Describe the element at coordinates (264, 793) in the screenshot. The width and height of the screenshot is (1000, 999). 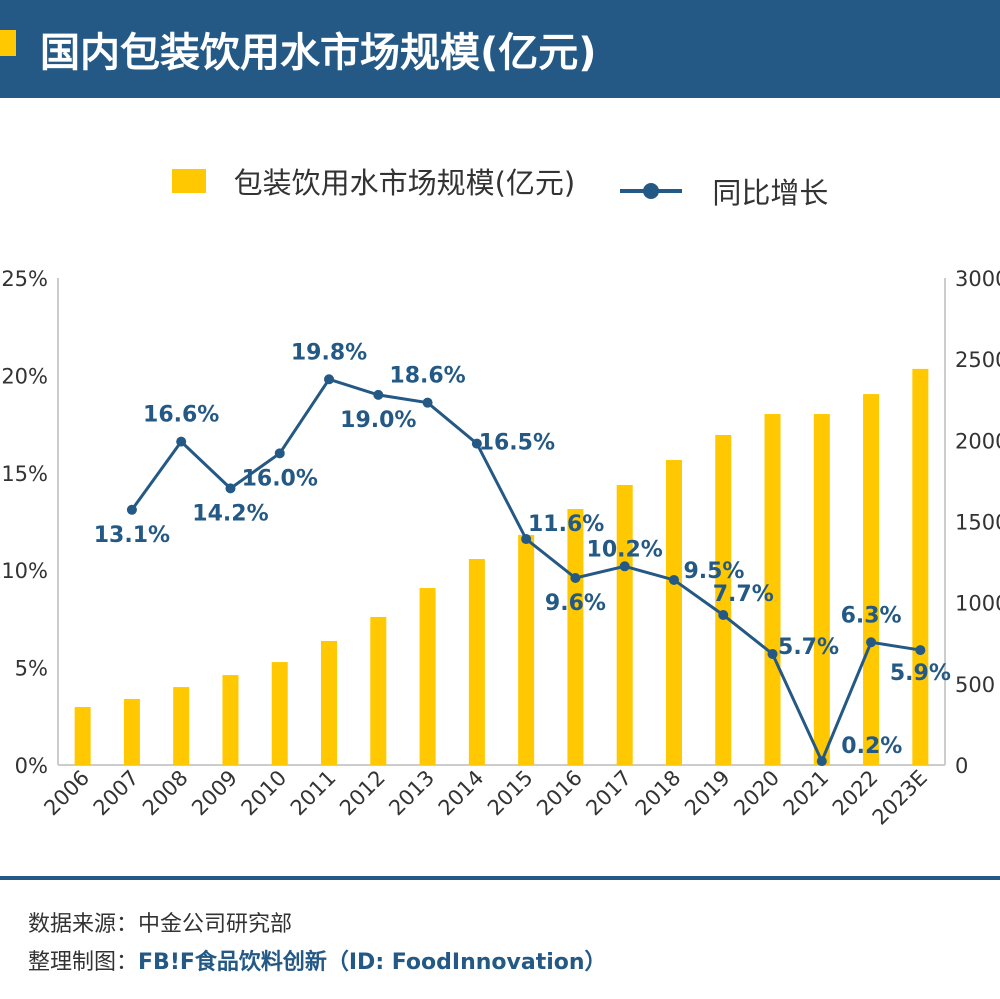
I see `x-tick-label: 2010` at that location.